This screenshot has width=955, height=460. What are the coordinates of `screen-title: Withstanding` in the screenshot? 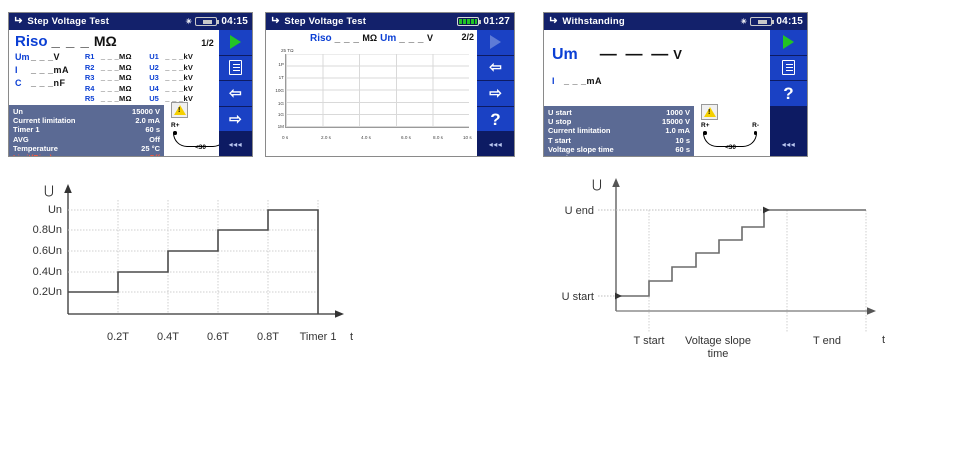 It's located at (593, 21).